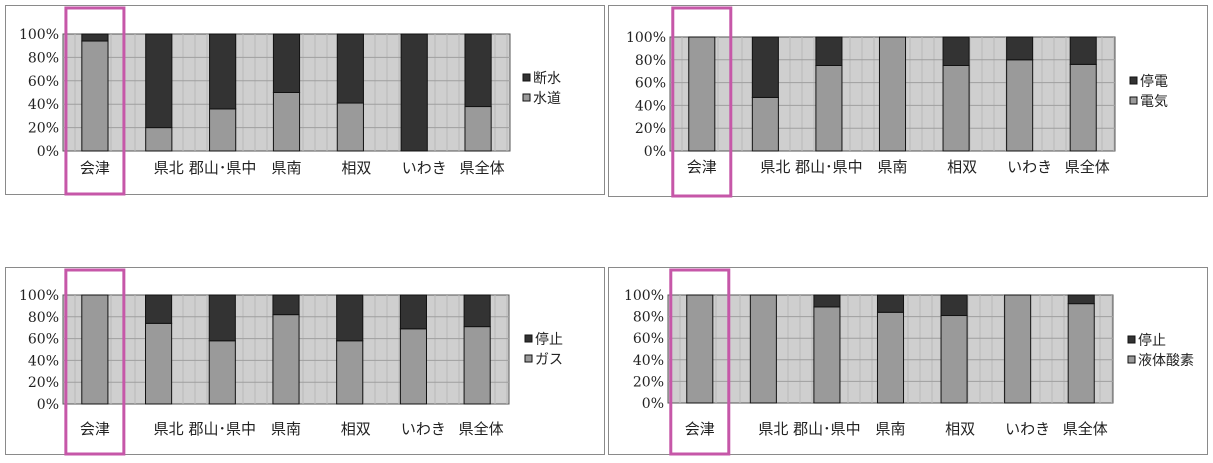 This screenshot has height=463, width=1213. Describe the element at coordinates (1154, 81) in the screenshot. I see `legend-label: 停電` at that location.